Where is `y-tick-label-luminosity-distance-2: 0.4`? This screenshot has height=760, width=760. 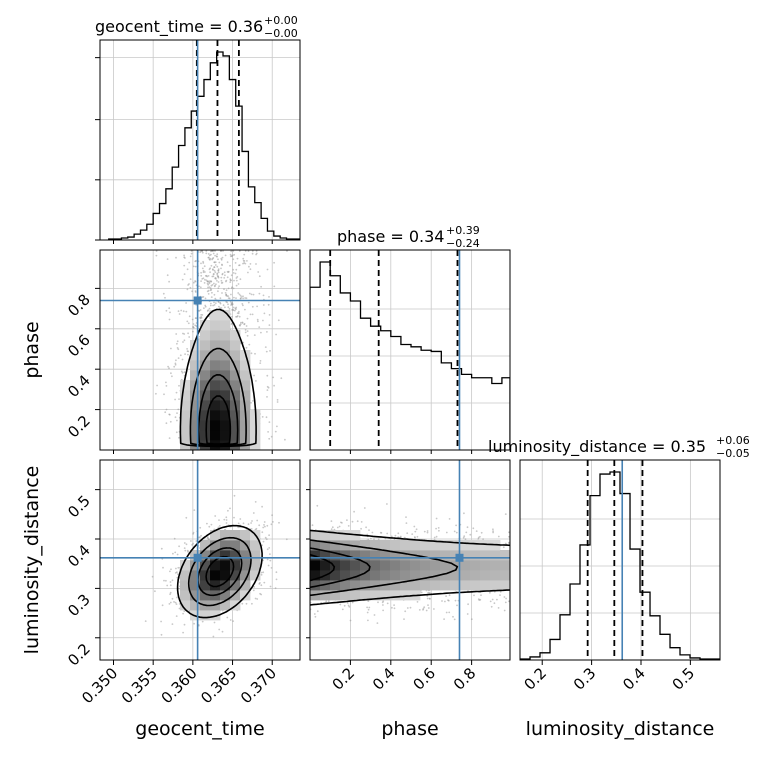
y-tick-label-luminosity-distance-2: 0.4 is located at coordinates (79, 556).